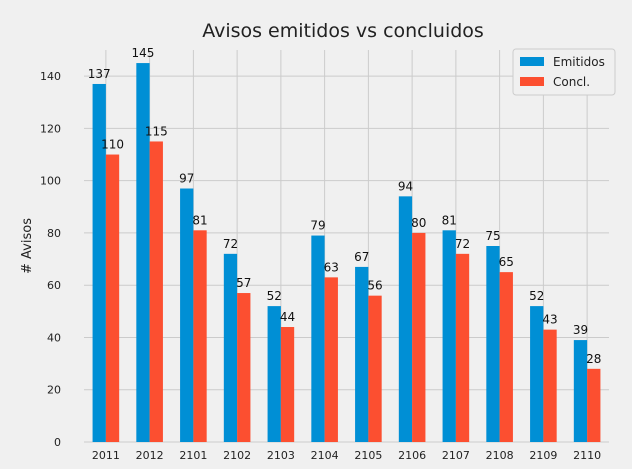 The image size is (632, 469). I want to click on x-tick-label: 2104, so click(325, 455).